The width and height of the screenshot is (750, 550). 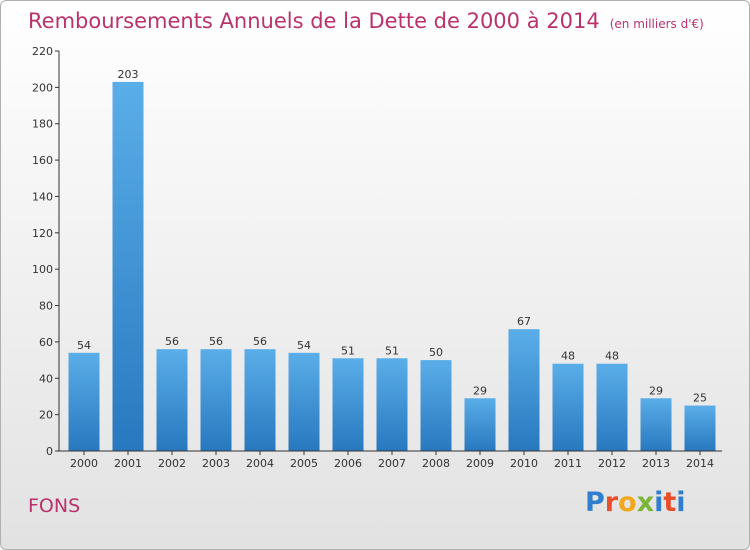 What do you see at coordinates (304, 345) in the screenshot?
I see `data-label-2005: 54` at bounding box center [304, 345].